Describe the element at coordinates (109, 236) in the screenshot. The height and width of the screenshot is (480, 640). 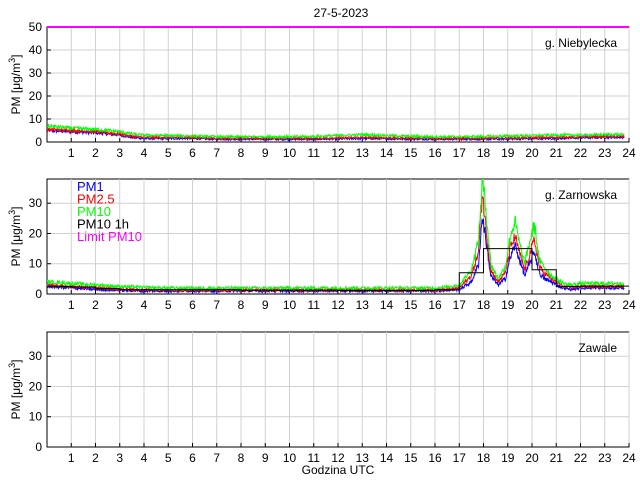
I see `legend-entry: Limit PM10` at that location.